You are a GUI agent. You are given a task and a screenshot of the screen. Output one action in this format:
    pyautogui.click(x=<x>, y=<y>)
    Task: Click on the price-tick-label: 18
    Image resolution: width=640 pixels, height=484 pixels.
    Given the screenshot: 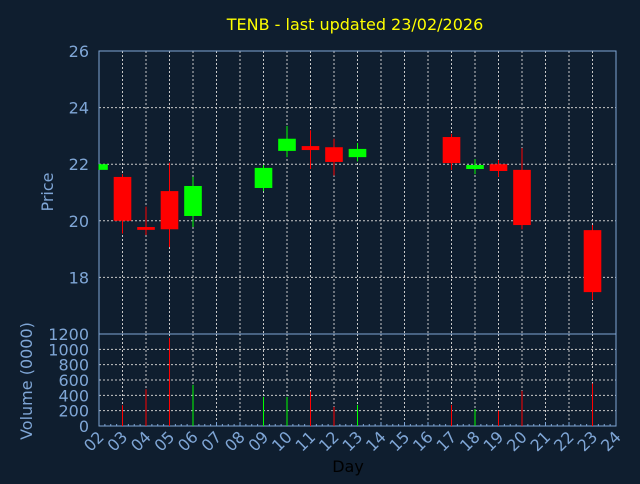 What is the action you would take?
    pyautogui.click(x=79, y=277)
    